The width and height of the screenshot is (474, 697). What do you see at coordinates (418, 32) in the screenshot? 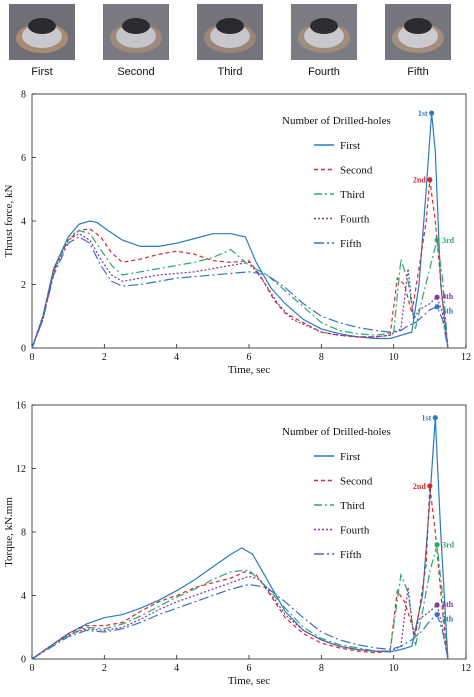
I see `drilled-hole-photo-fifth` at bounding box center [418, 32].